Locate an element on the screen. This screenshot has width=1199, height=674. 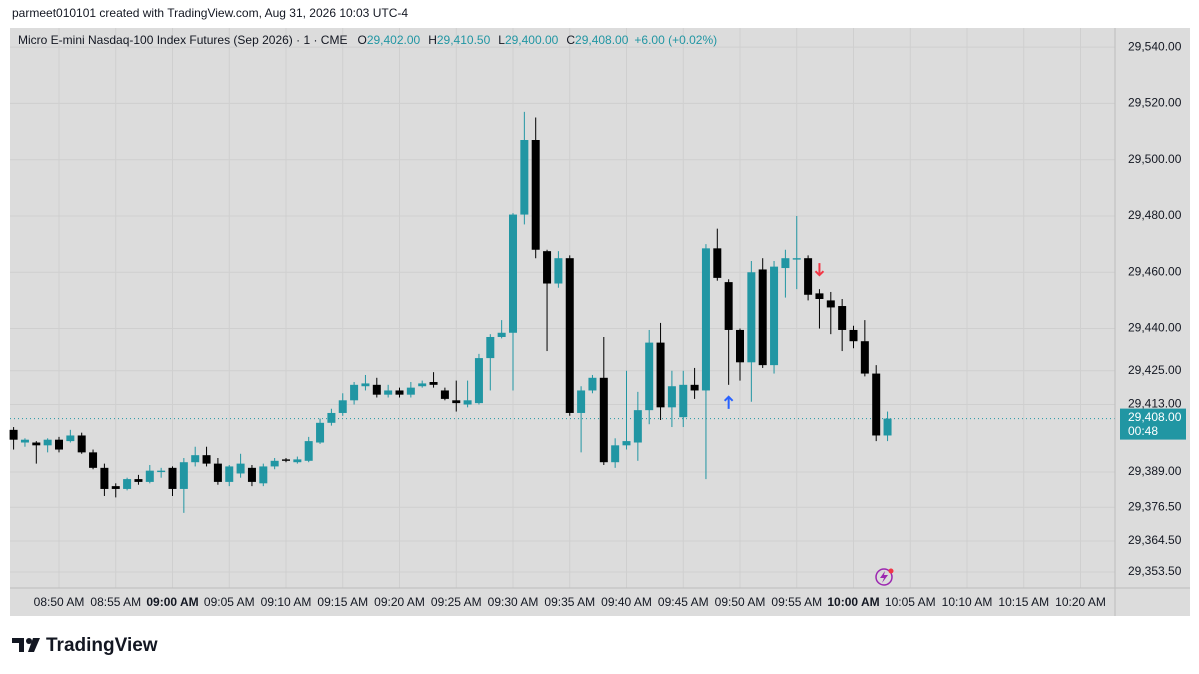
arrow-shape is located at coordinates (819, 270).